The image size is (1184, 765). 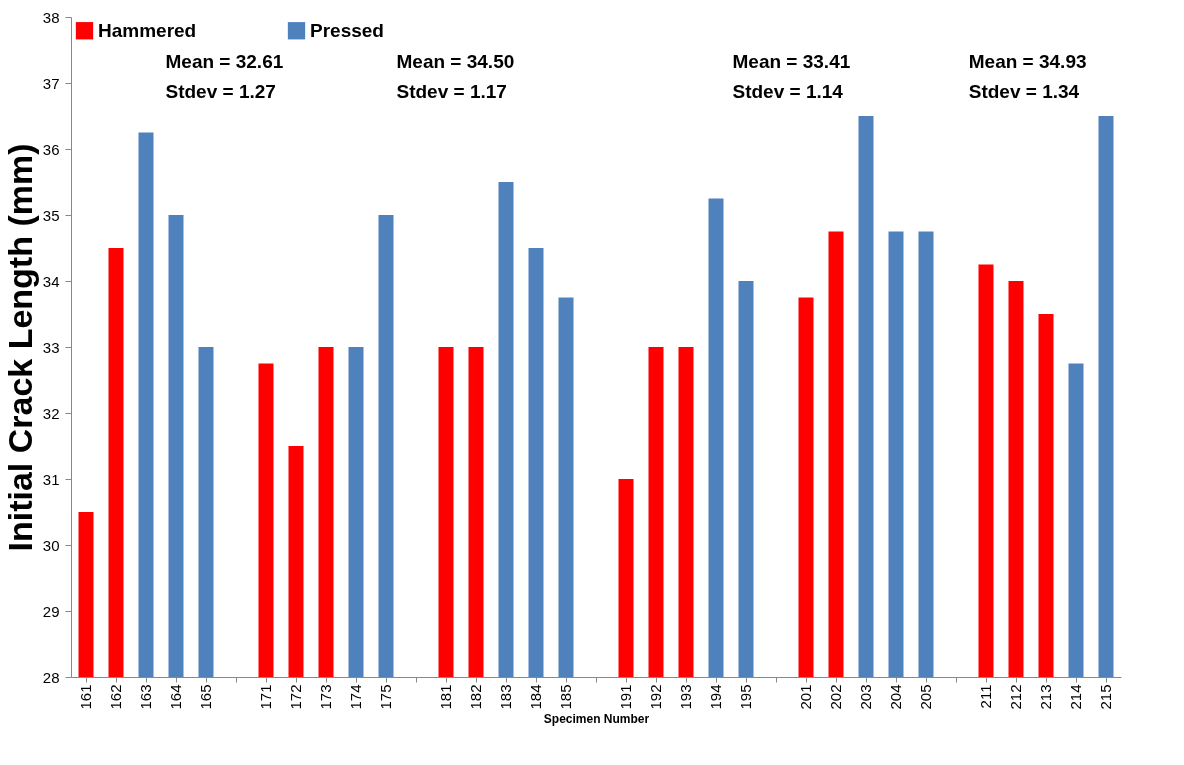 I want to click on x-tick-label: 175, so click(x=385, y=697).